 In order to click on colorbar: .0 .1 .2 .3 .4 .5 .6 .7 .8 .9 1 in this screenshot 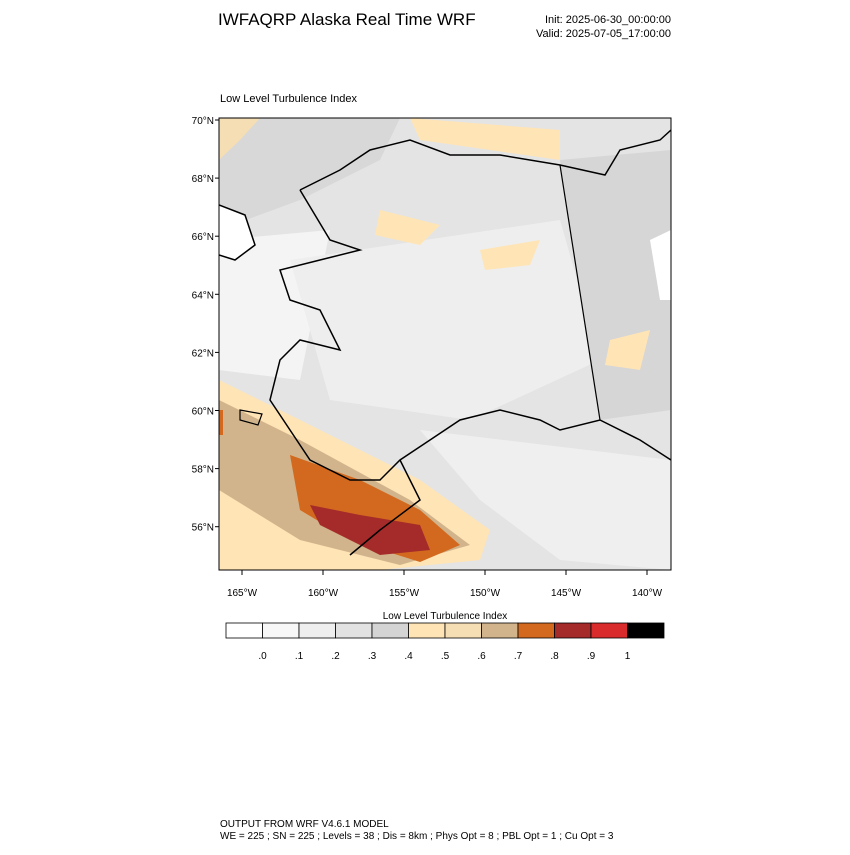, I will do `click(445, 642)`.